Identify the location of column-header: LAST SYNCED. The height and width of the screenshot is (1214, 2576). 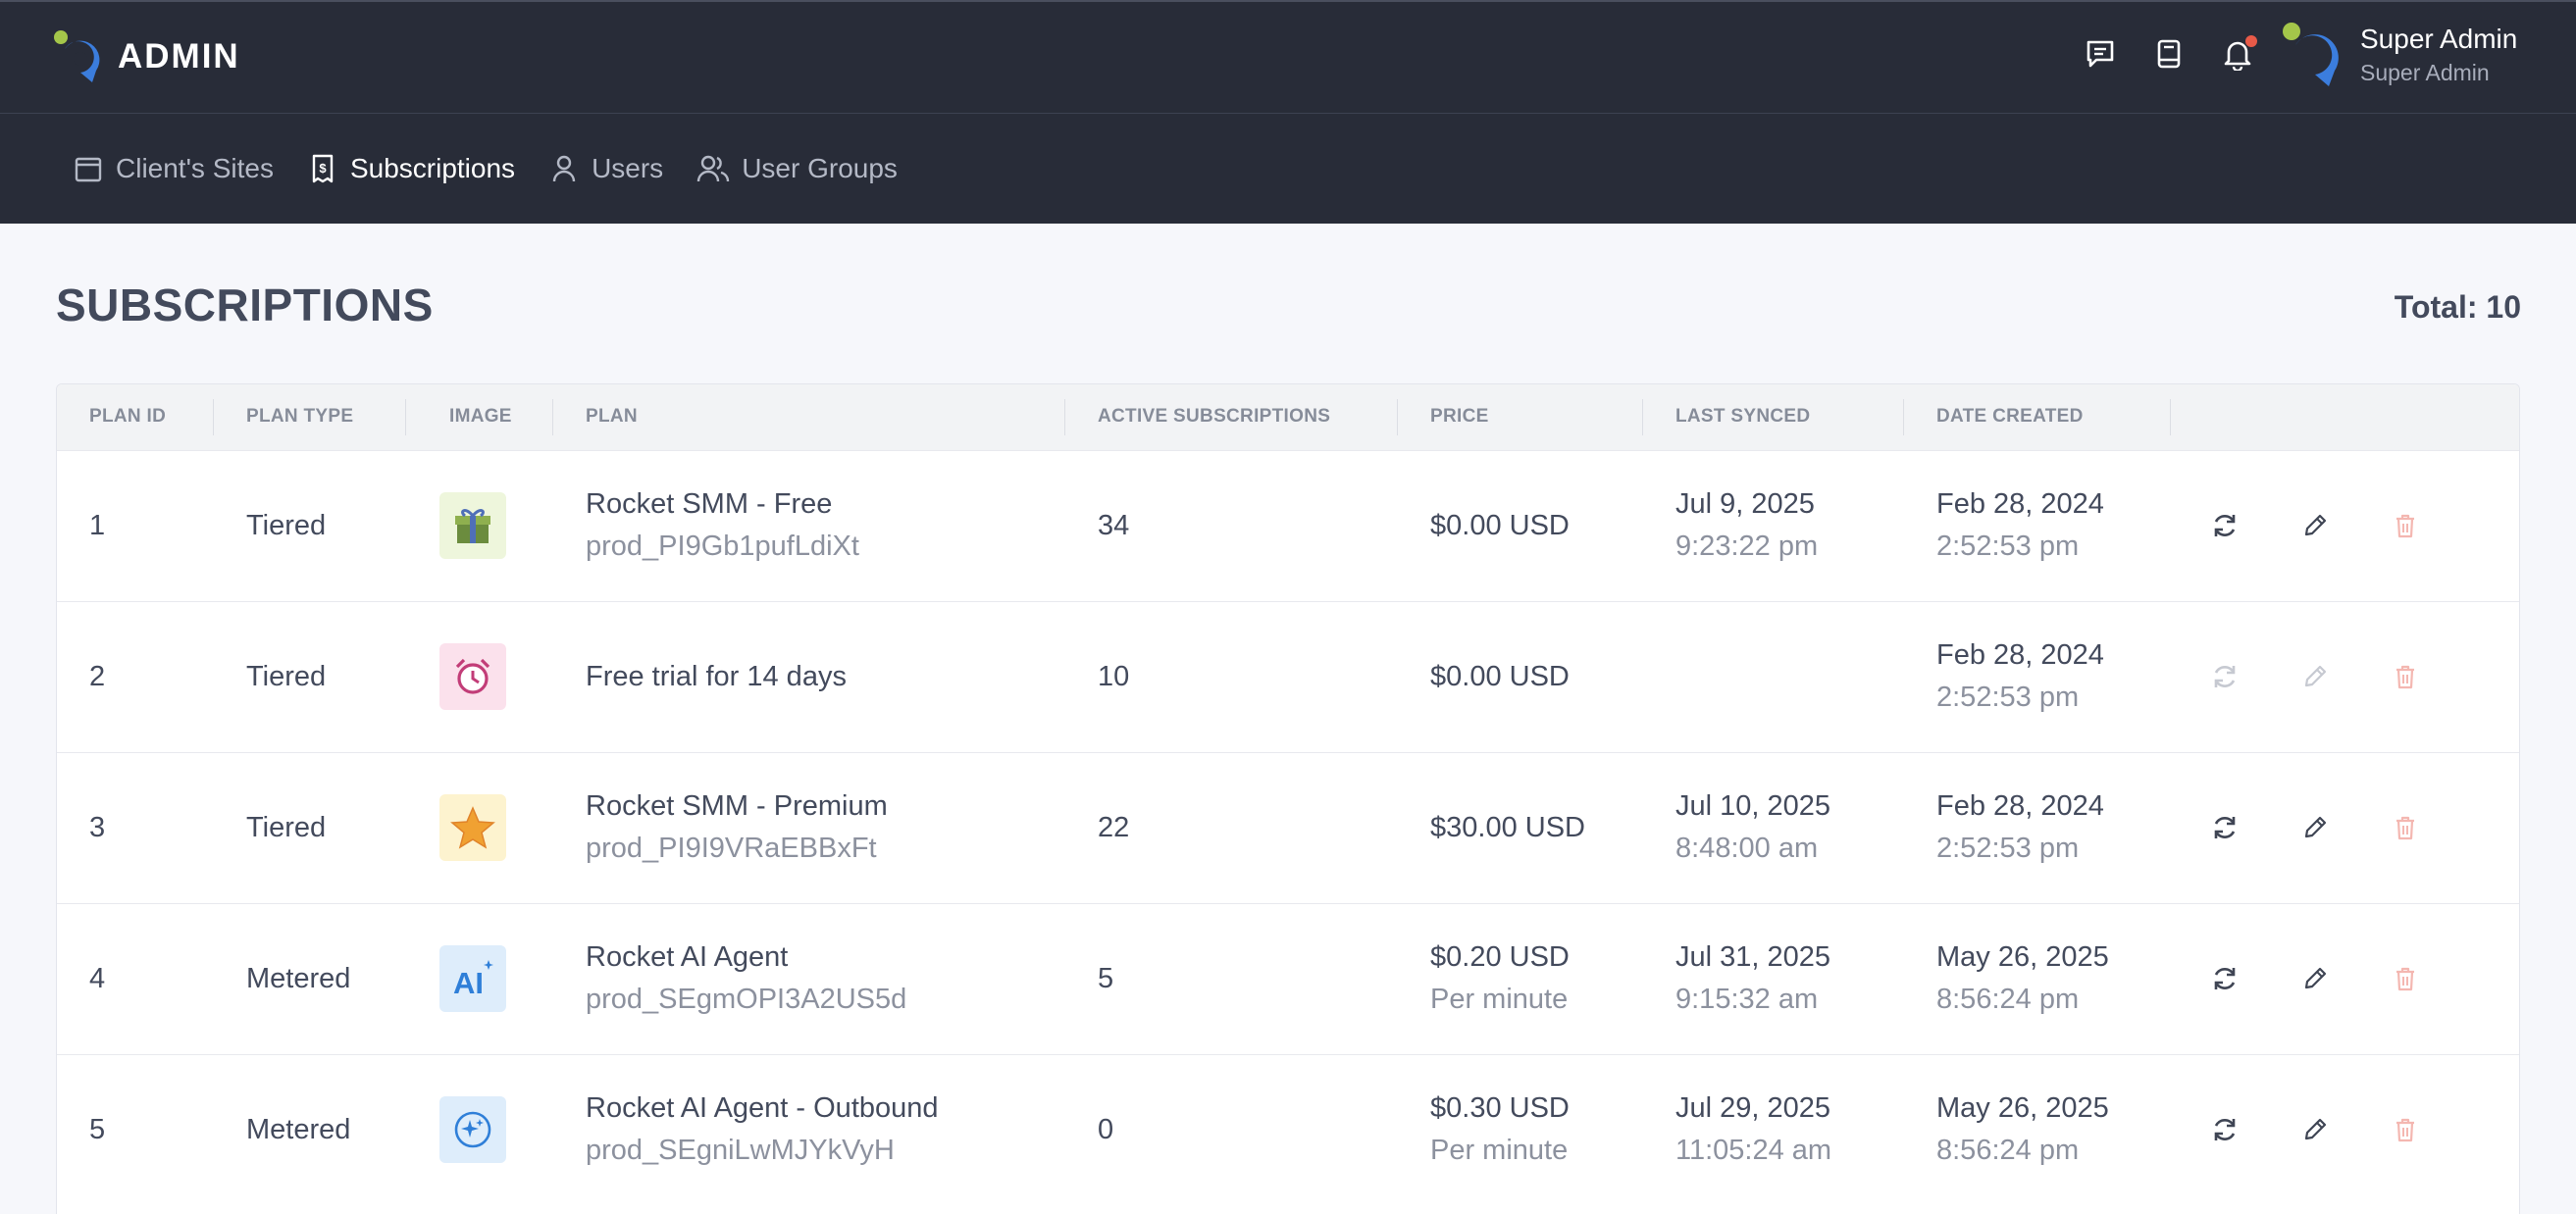
(1773, 417).